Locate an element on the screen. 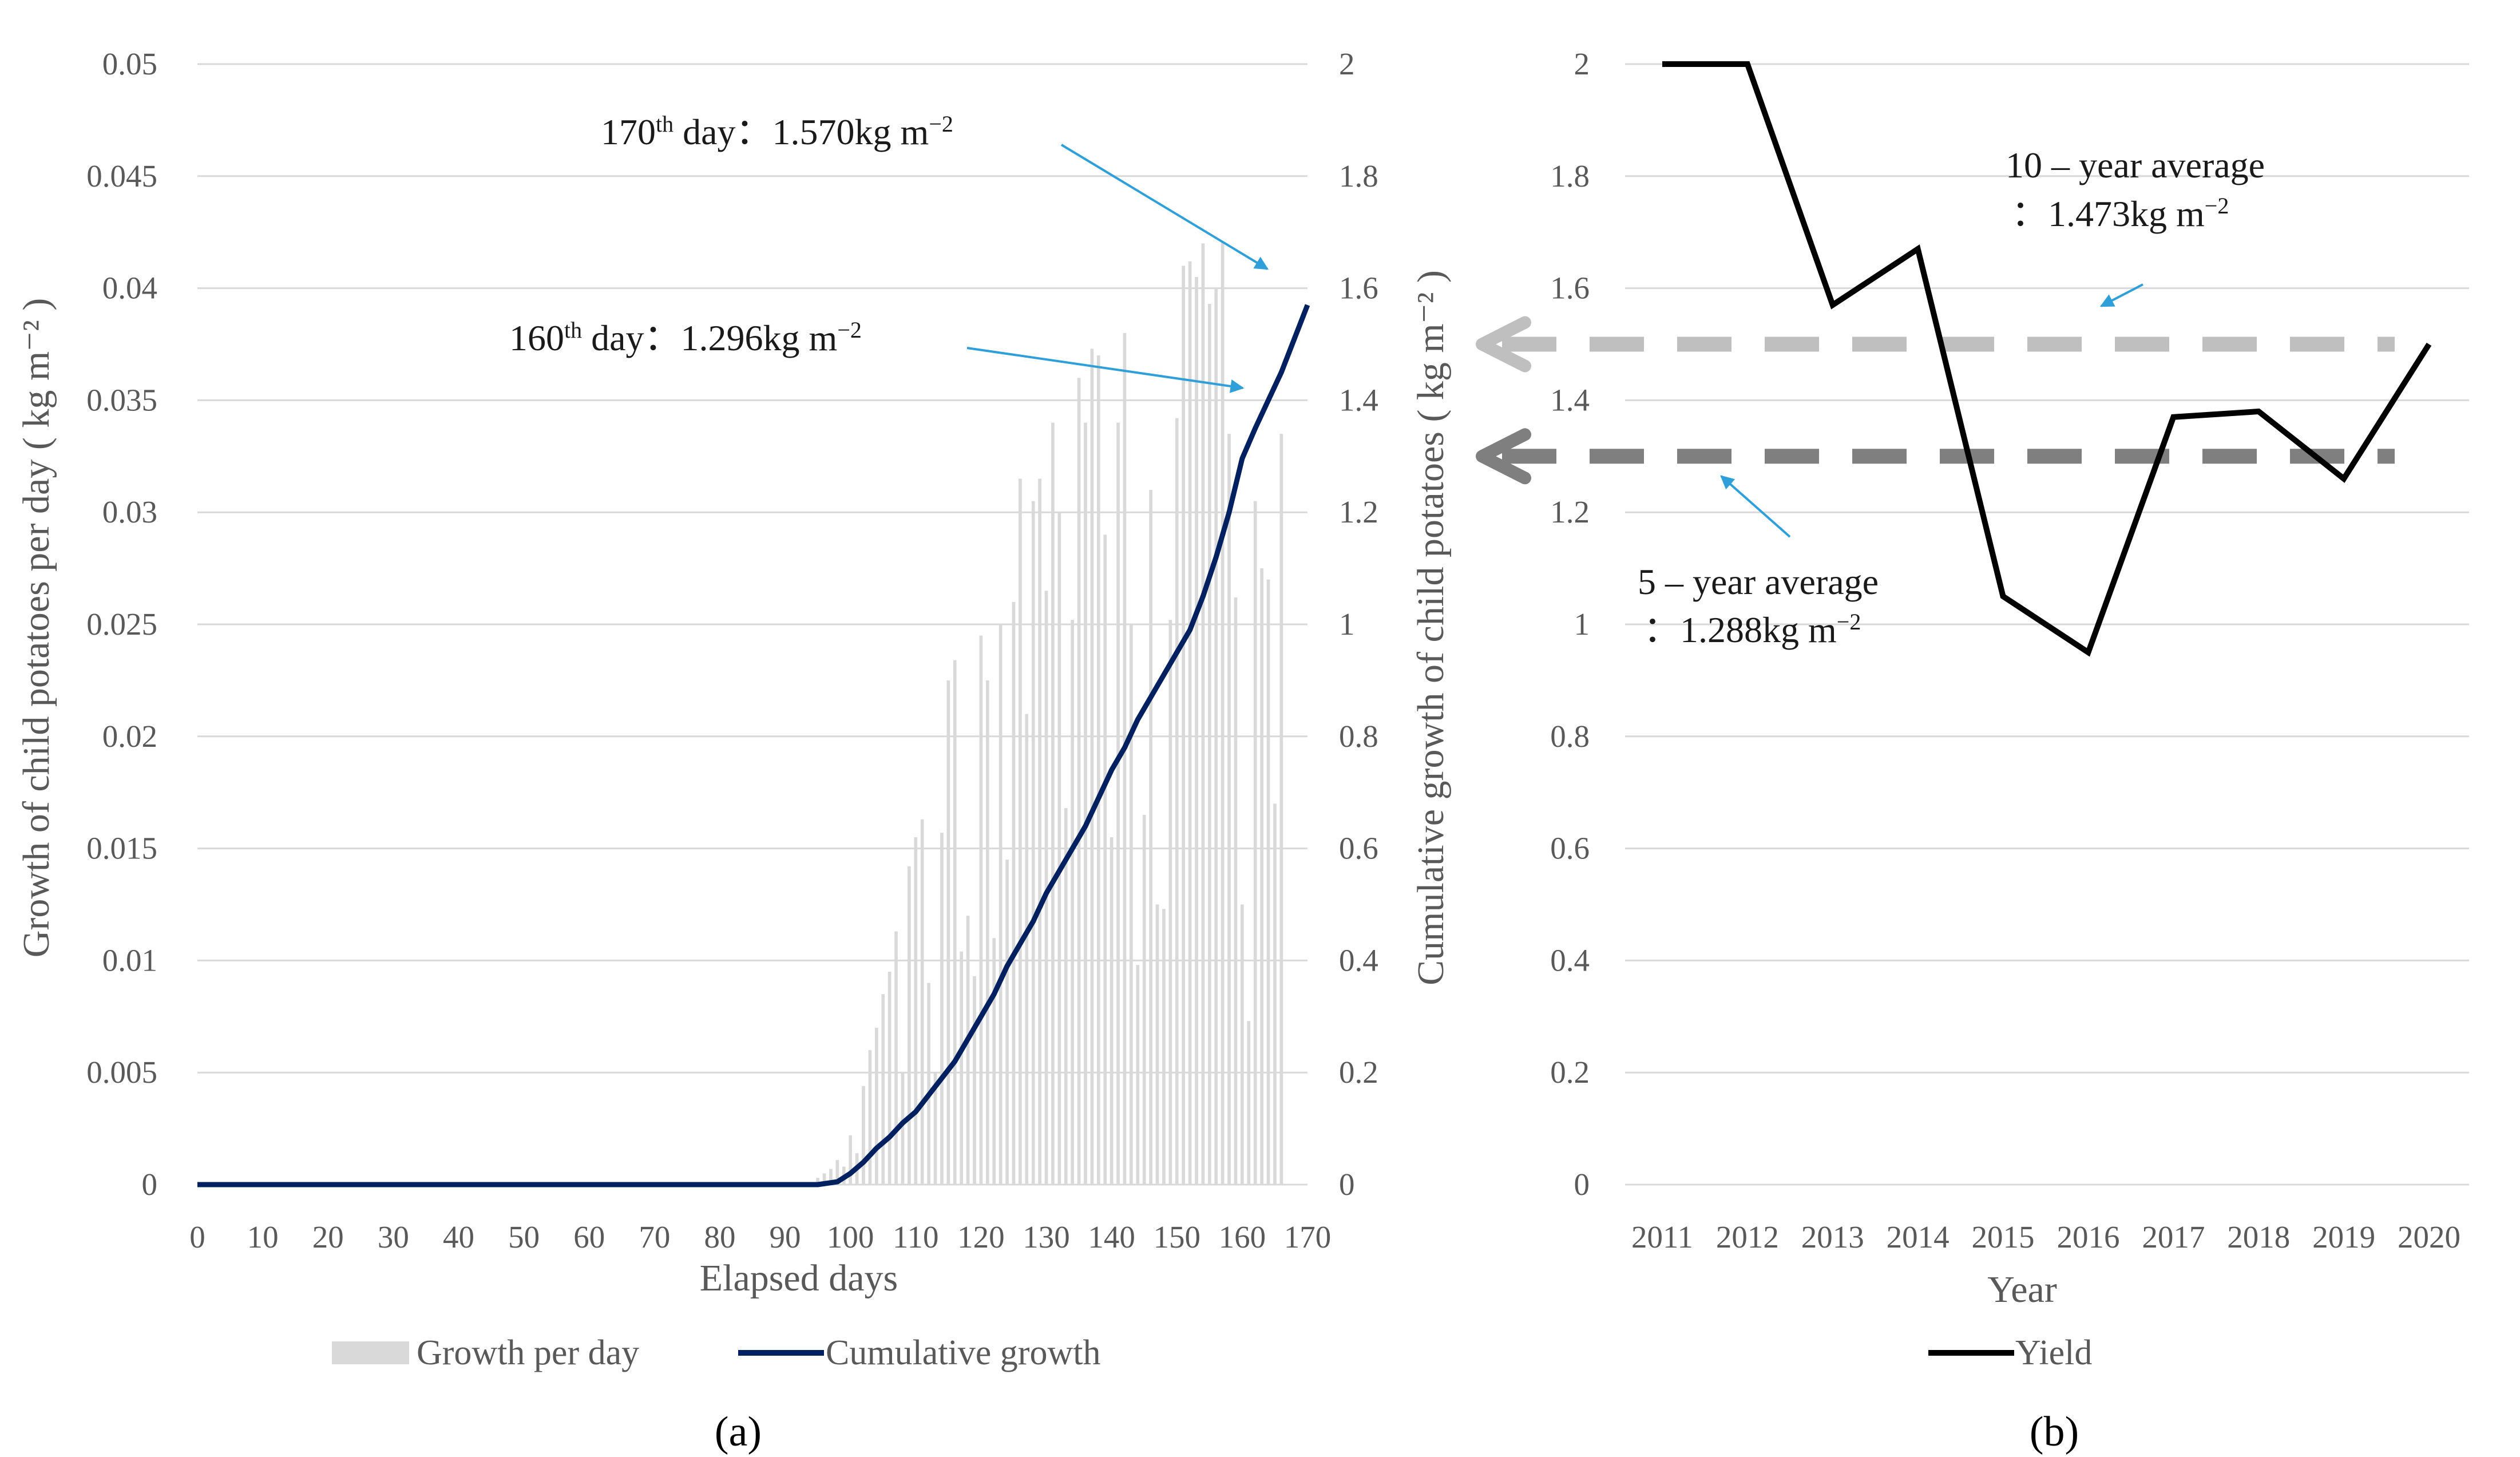 Image resolution: width=2520 pixels, height=1457 pixels. chart-a-left-tick-label: 0 is located at coordinates (150, 1184).